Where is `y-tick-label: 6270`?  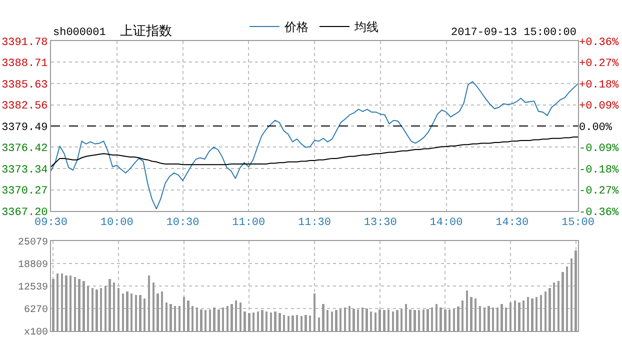
y-tick-label: 6270 is located at coordinates (36, 310).